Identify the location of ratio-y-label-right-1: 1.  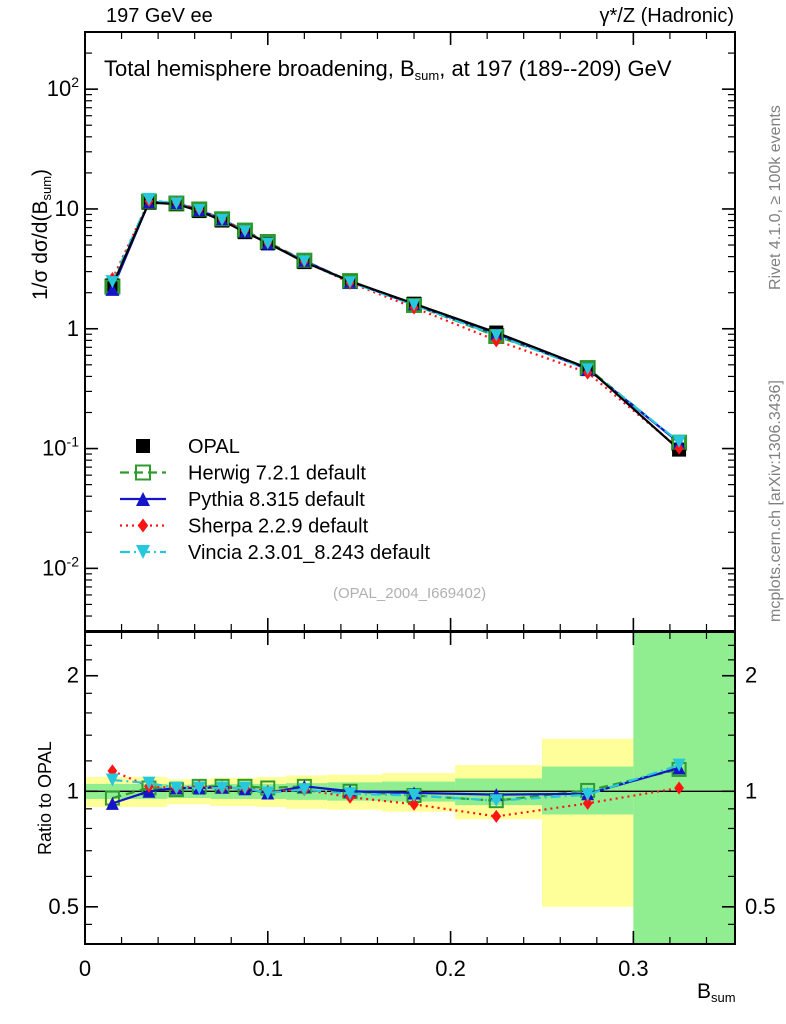
(751, 790).